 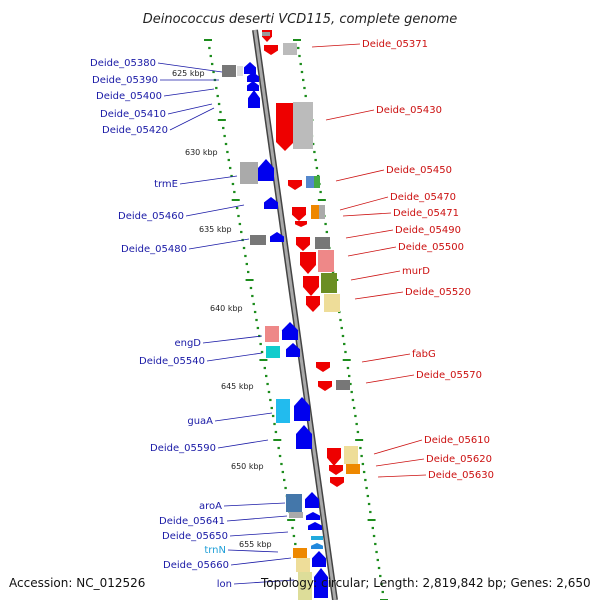 I want to click on accession-text: Accession: NC_012526, so click(x=77, y=583).